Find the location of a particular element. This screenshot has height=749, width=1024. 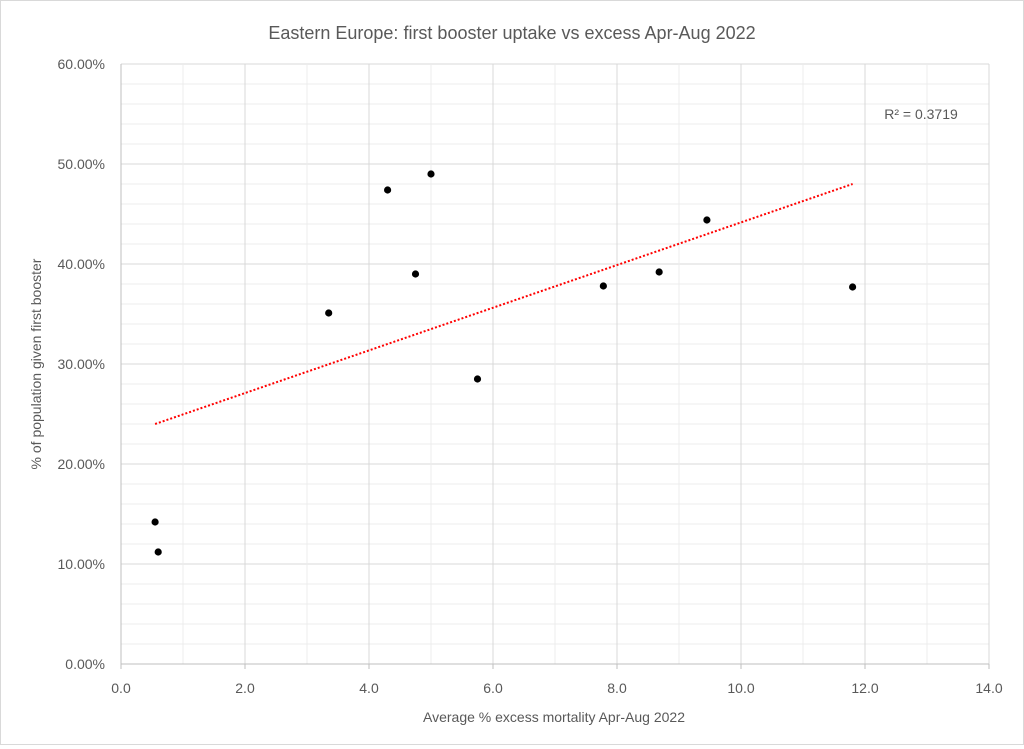

y-tick-label: 60.00% is located at coordinates (81, 64).